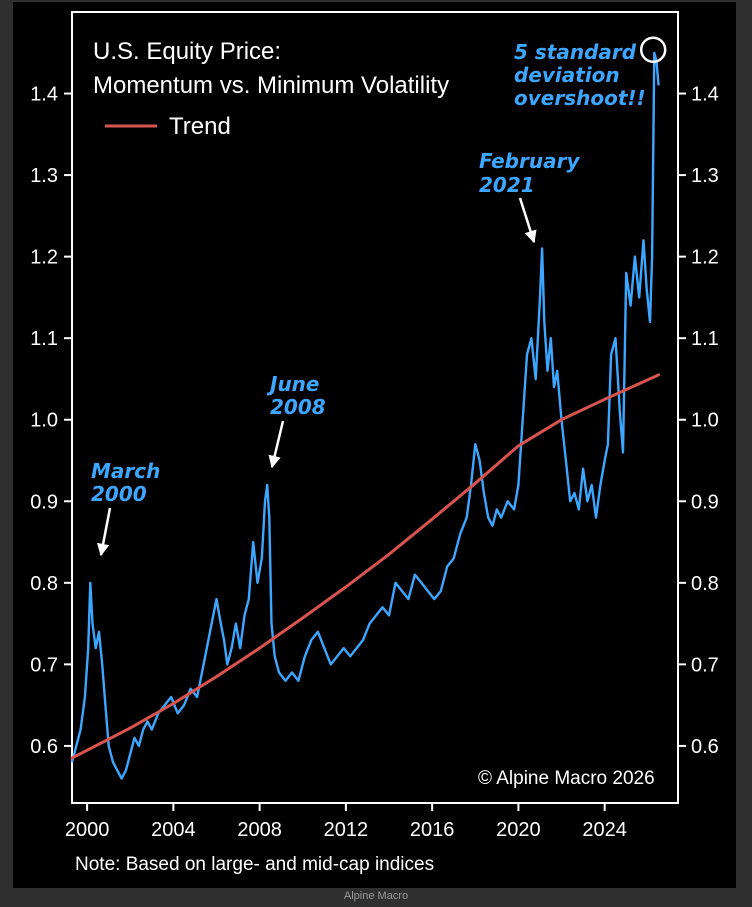 The width and height of the screenshot is (752, 907). Describe the element at coordinates (44, 665) in the screenshot. I see `y-tick-label-left: 0.7` at that location.